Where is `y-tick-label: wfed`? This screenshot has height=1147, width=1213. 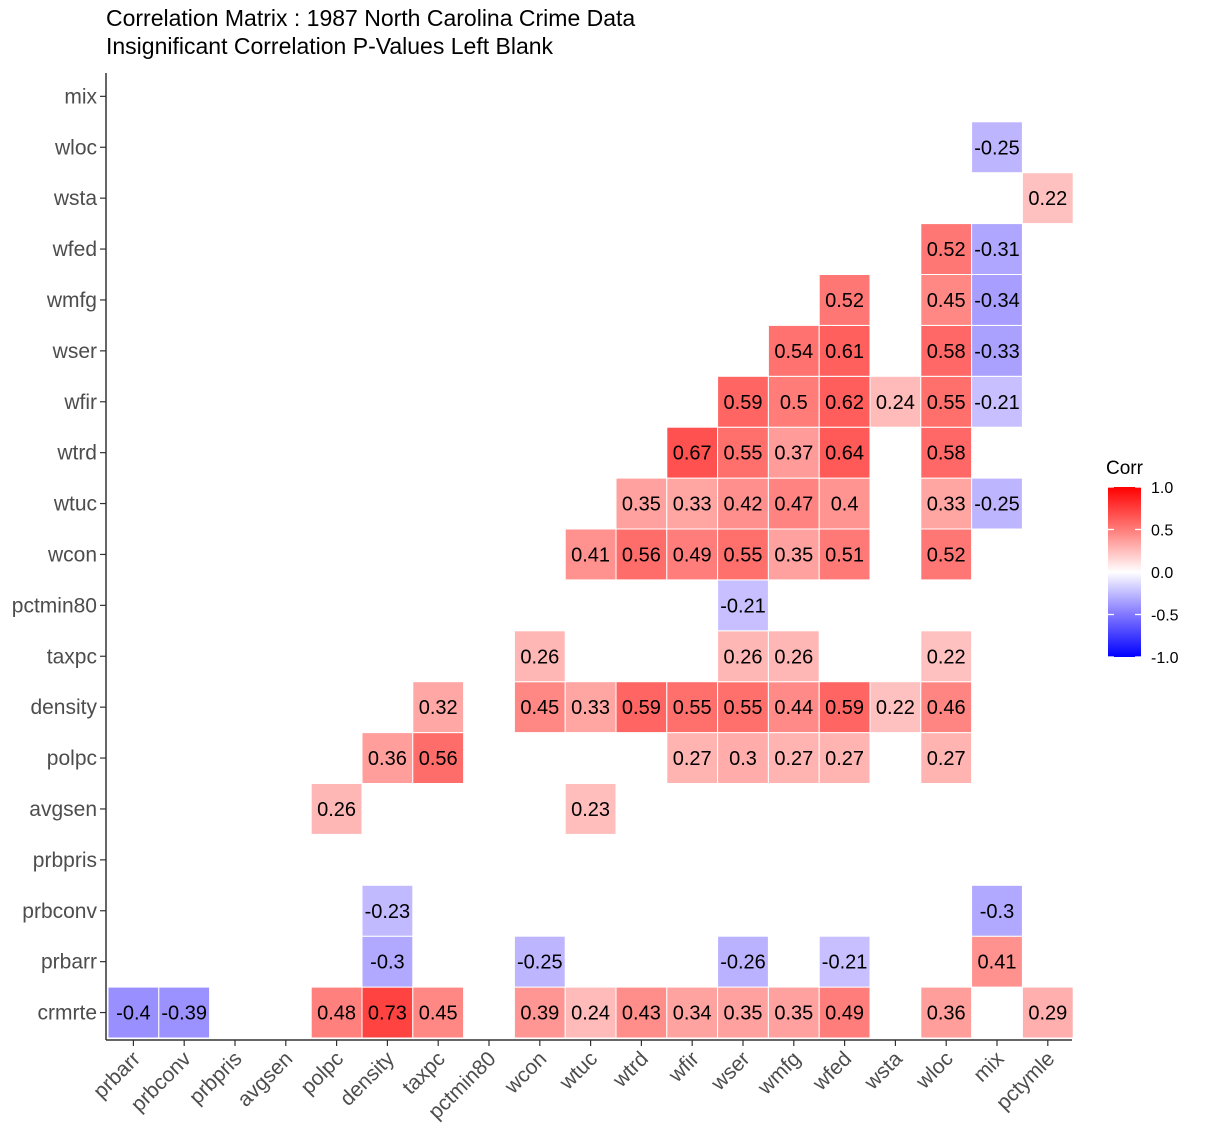
y-tick-label: wfed is located at coordinates (74, 249).